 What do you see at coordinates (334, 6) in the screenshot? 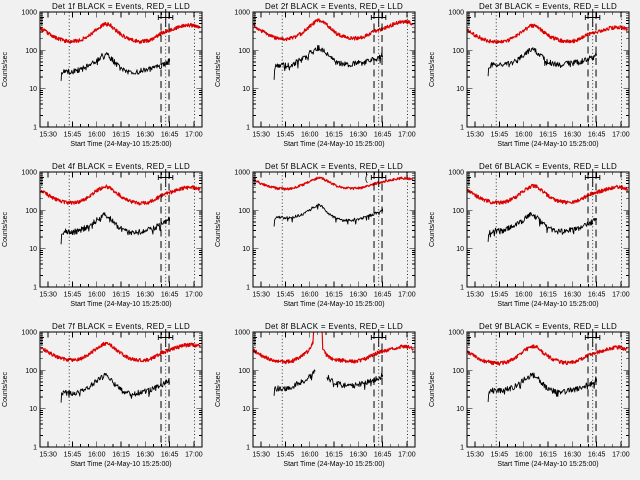
I see `panel-title: Det 2f BLACK = Events, RED = LLD` at bounding box center [334, 6].